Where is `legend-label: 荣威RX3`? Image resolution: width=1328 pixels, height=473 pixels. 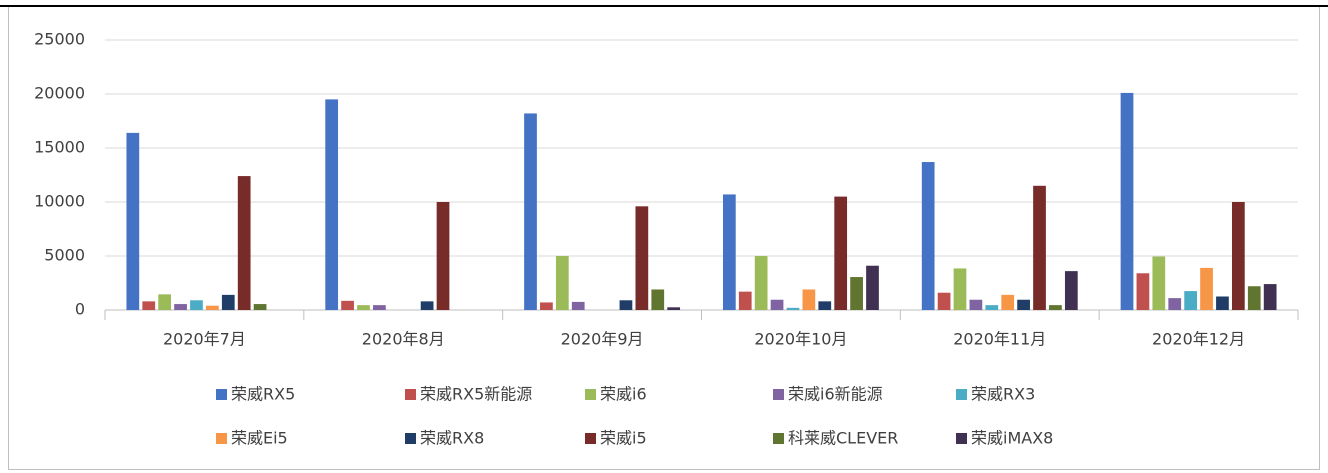 legend-label: 荣威RX3 is located at coordinates (1003, 394).